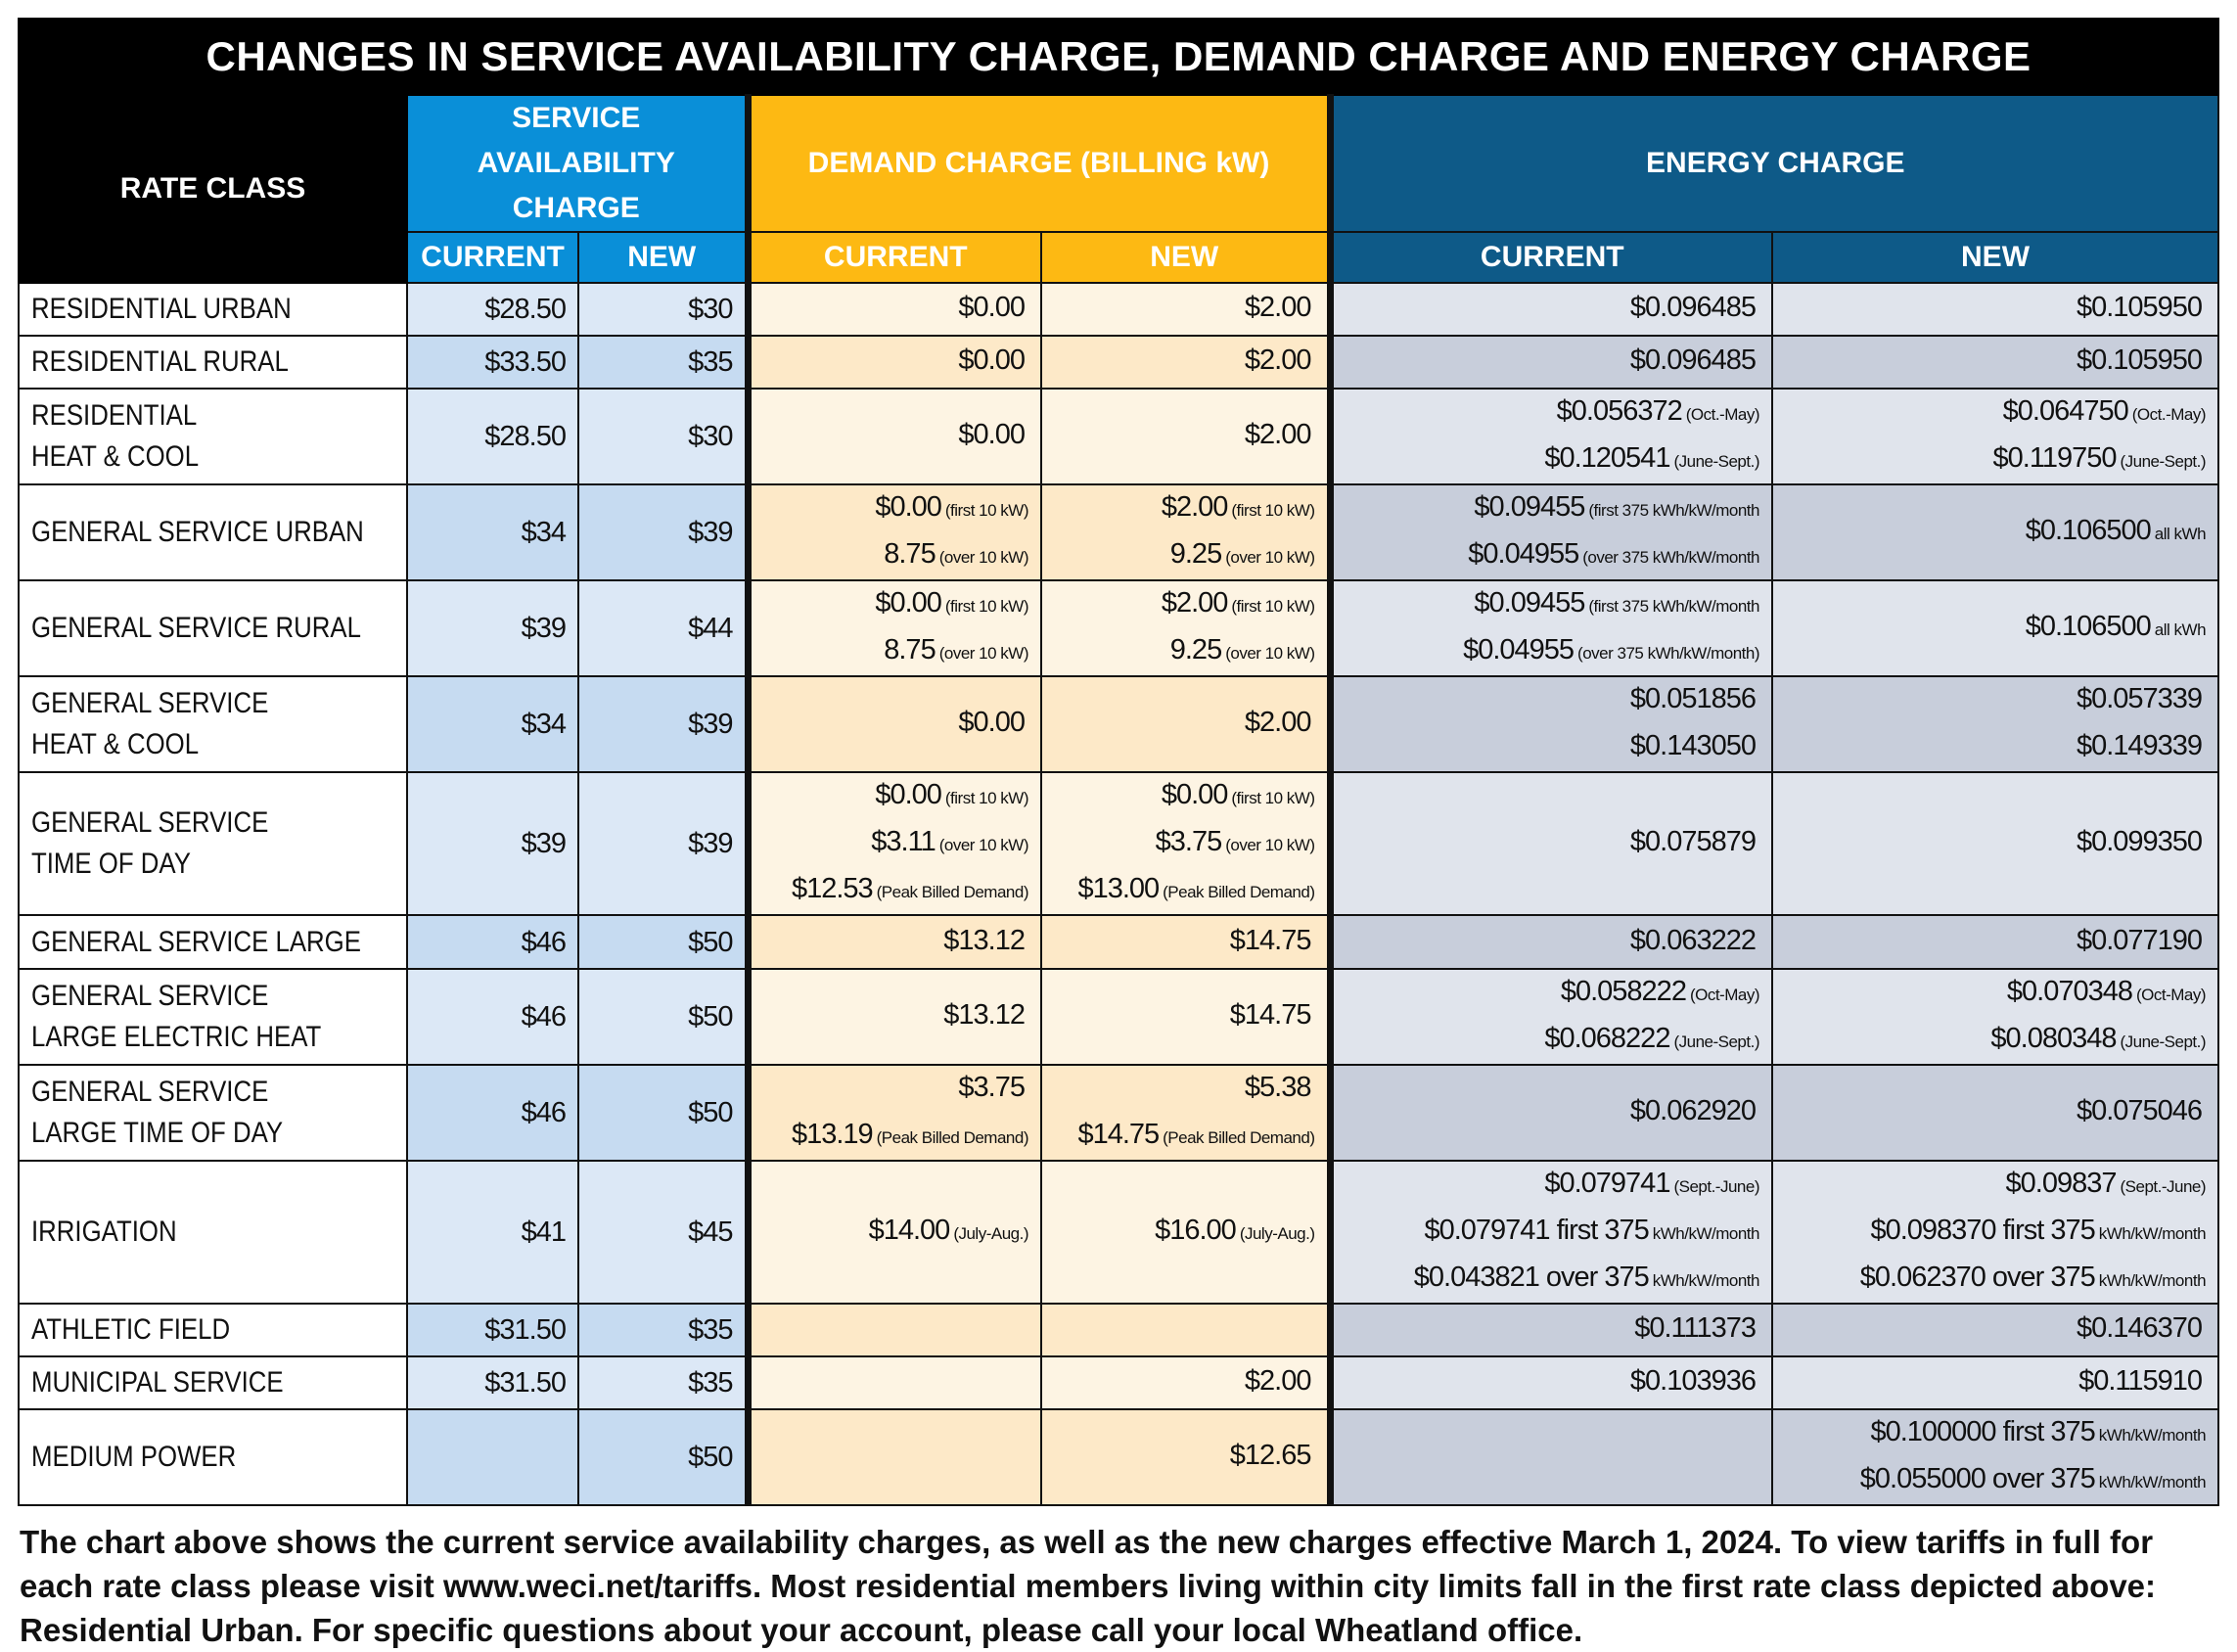 This screenshot has height=1652, width=2237. What do you see at coordinates (2139, 841) in the screenshot?
I see `charge-value: $0.099350` at bounding box center [2139, 841].